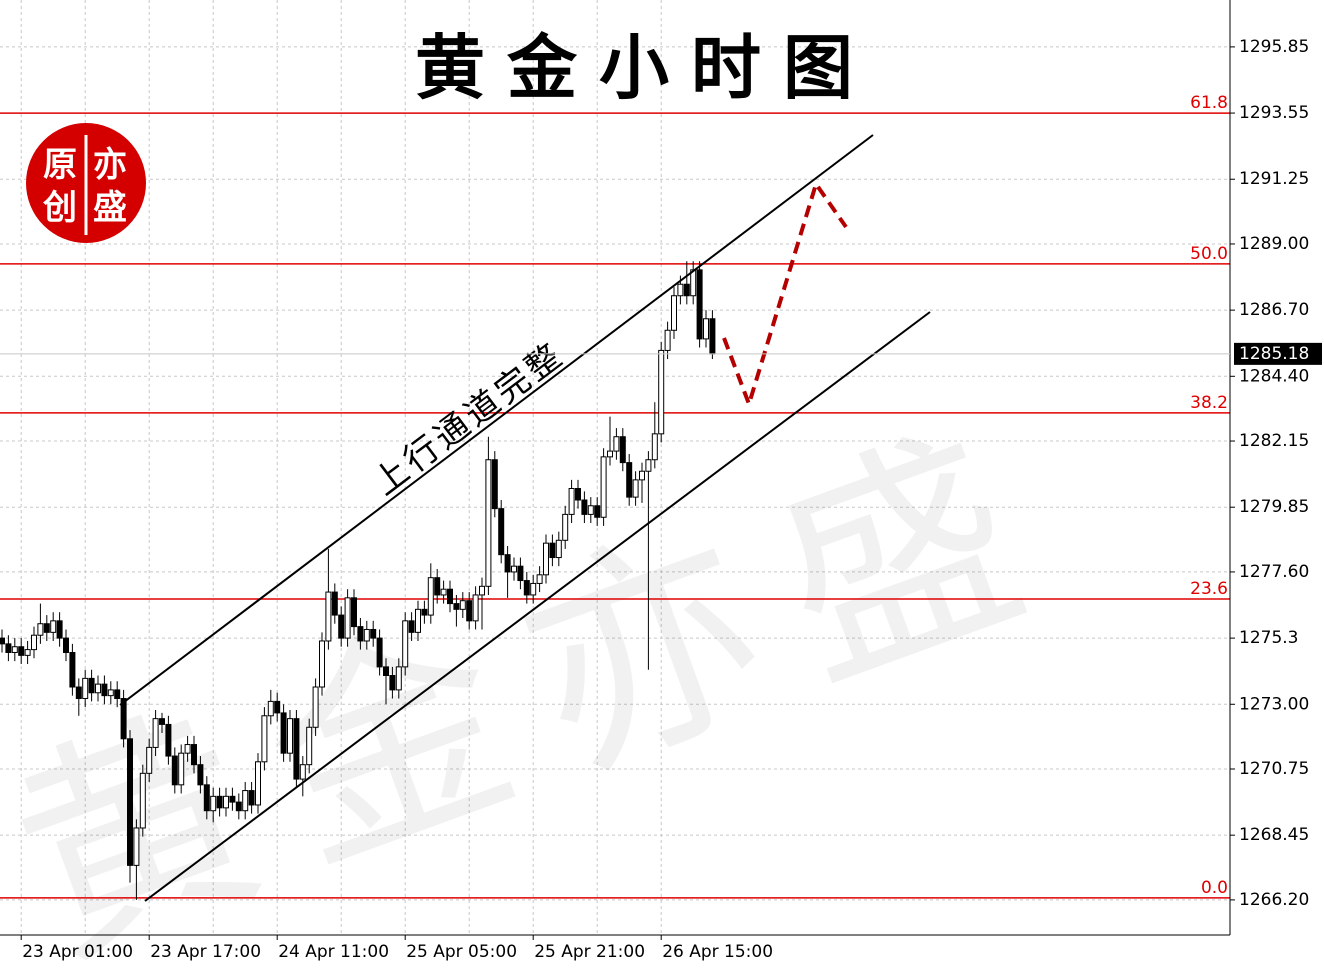 The width and height of the screenshot is (1324, 970). Describe the element at coordinates (461, 952) in the screenshot. I see `x-tick-label: 25 Apr 05:00` at that location.